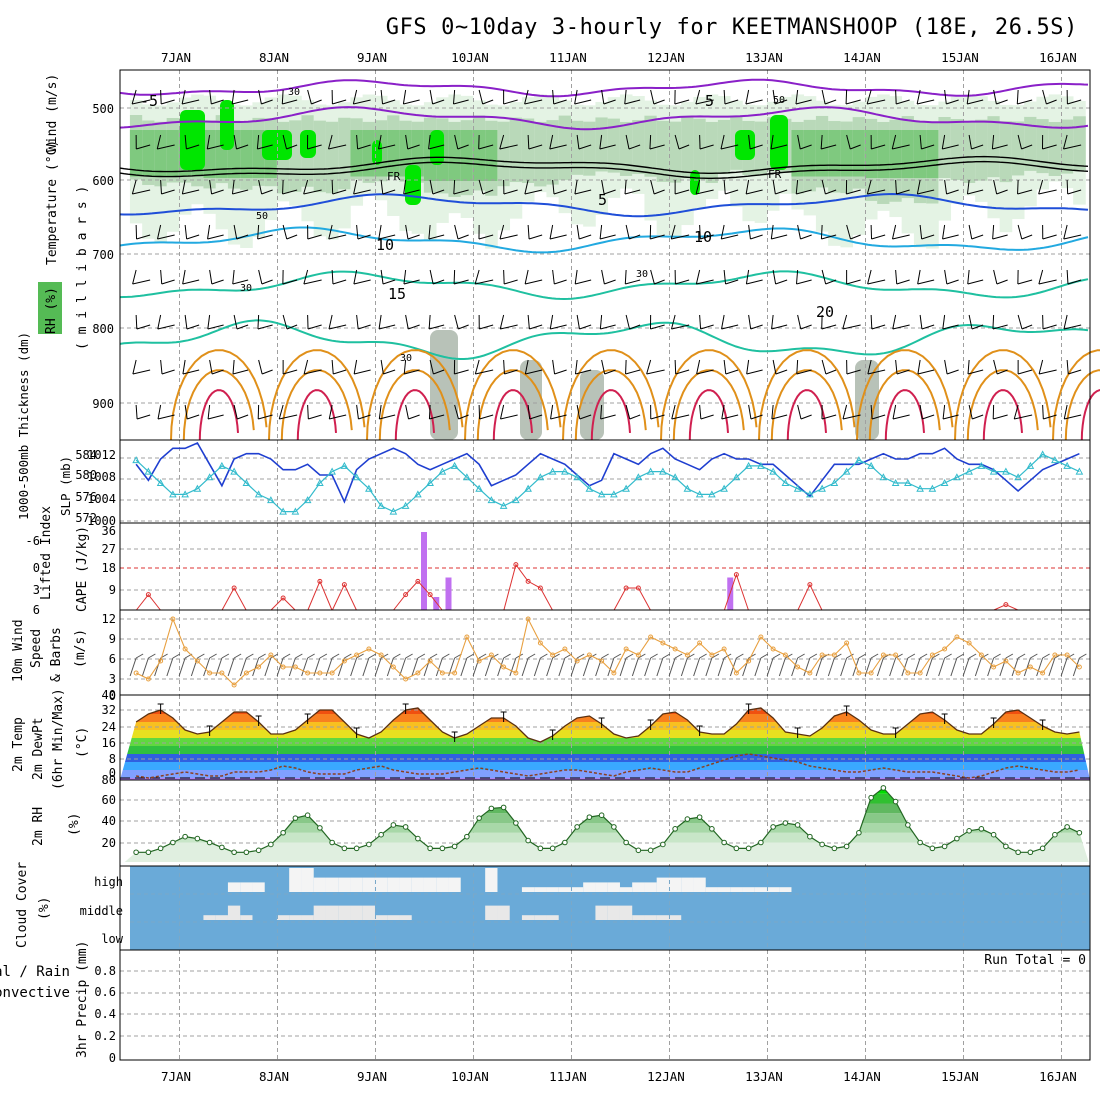  Describe the element at coordinates (274, 1076) in the screenshot. I see `date-label: 8JAN` at that location.